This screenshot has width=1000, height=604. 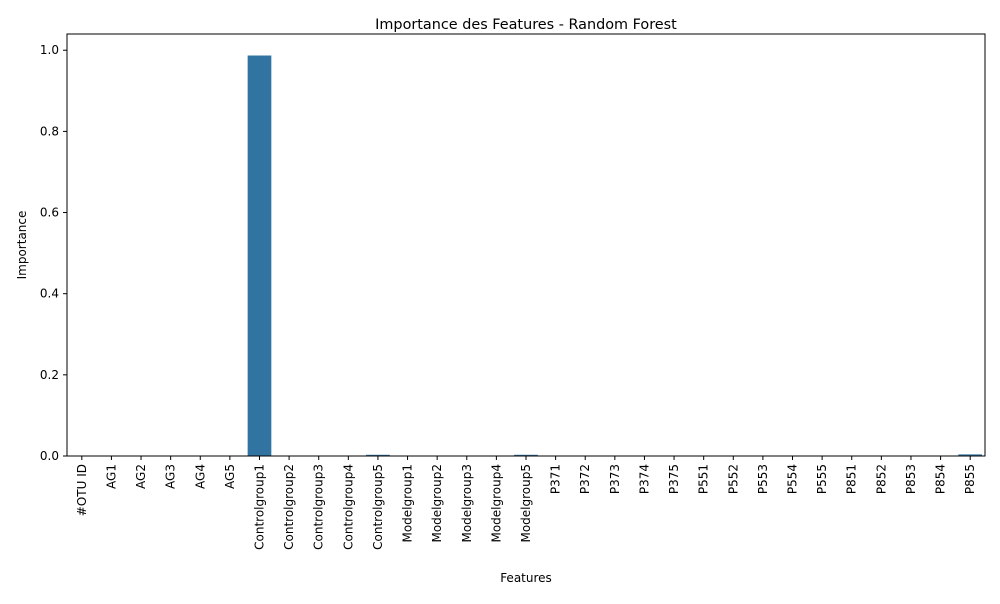 I want to click on x-tick-label-28: P853, so click(x=911, y=479).